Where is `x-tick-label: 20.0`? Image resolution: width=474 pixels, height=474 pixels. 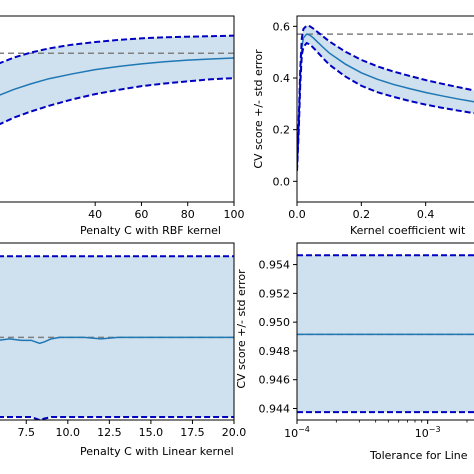 x-tick-label: 20.0 is located at coordinates (234, 432).